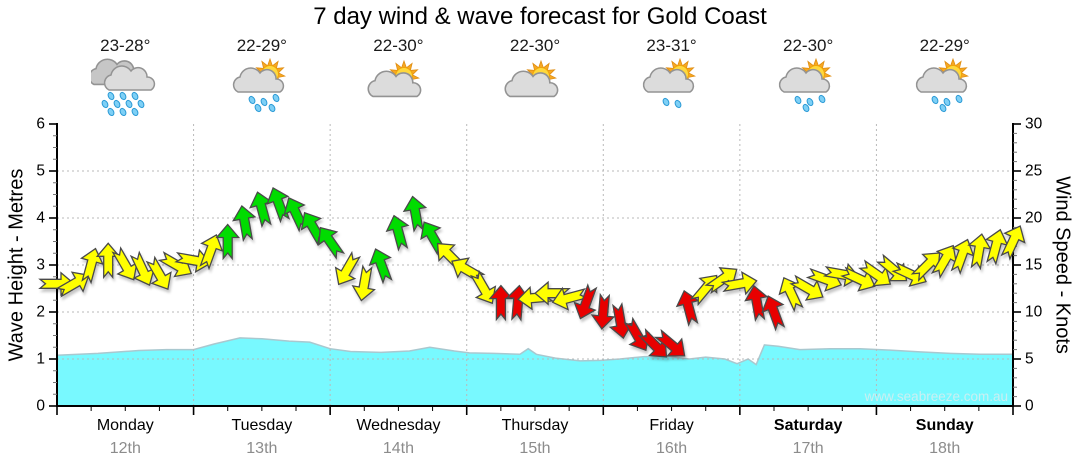 Image resolution: width=1080 pixels, height=475 pixels. Describe the element at coordinates (1033, 265) in the screenshot. I see `svg-text: 15` at that location.